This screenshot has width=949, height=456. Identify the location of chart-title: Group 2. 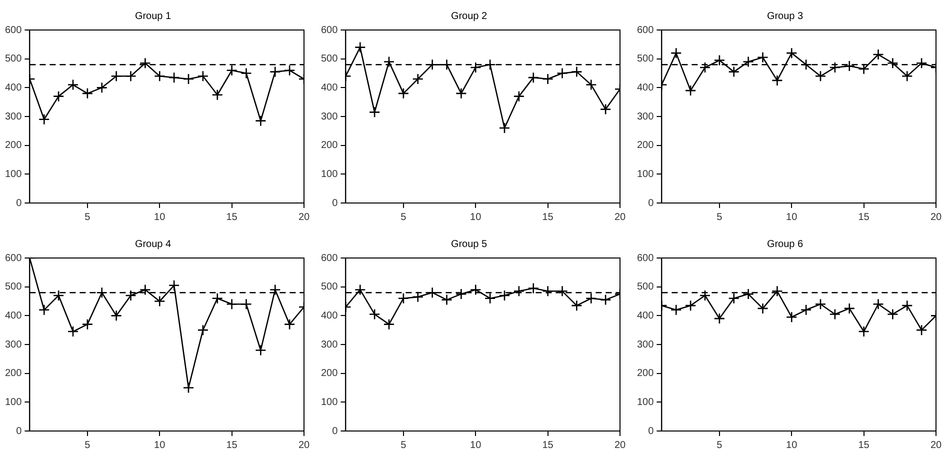
(469, 16).